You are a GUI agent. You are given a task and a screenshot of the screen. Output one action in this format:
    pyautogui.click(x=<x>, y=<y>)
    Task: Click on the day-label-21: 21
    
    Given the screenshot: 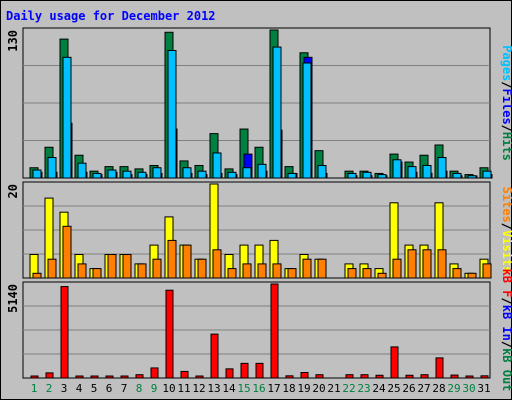 What is the action you would take?
    pyautogui.click(x=333, y=388)
    